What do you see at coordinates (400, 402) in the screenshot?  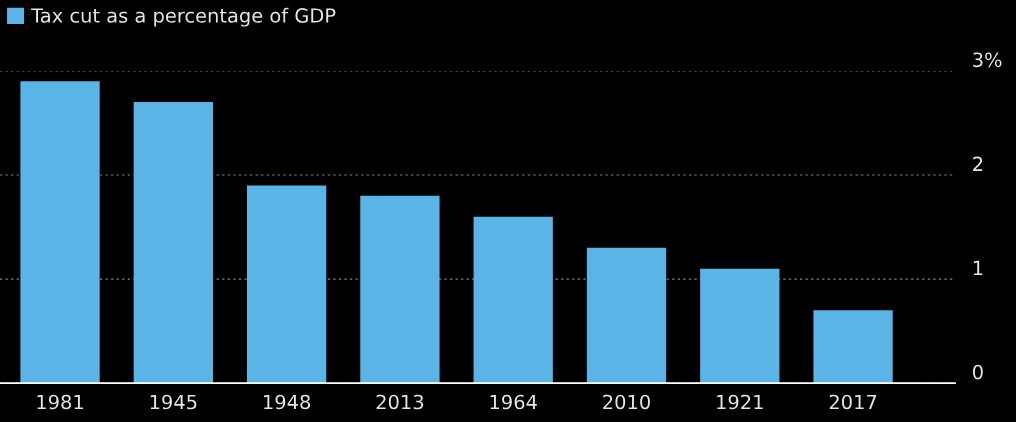 I see `x-tick-label: 2013` at bounding box center [400, 402].